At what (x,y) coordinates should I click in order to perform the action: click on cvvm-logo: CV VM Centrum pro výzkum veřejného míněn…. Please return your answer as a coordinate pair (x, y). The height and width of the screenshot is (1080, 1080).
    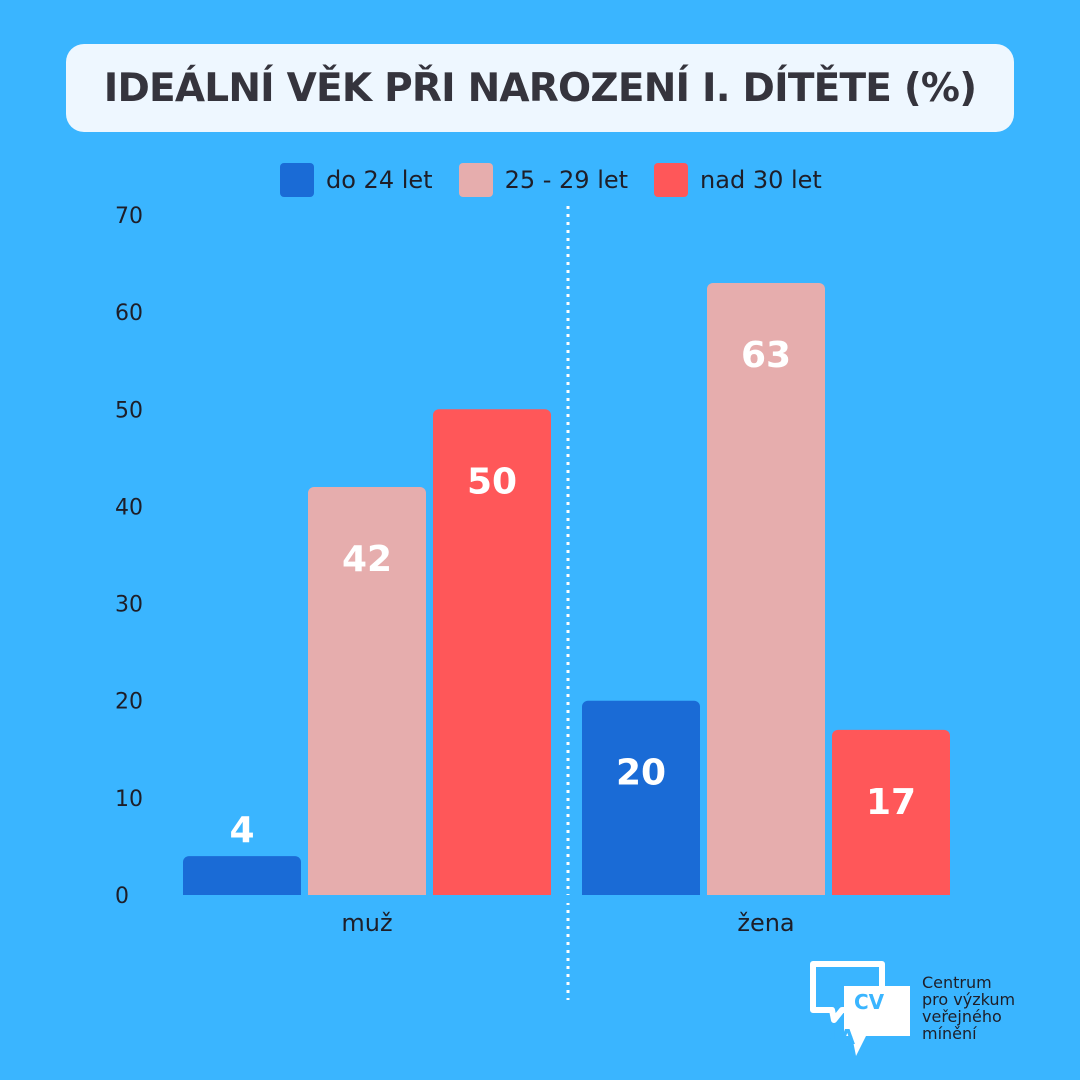
    Looking at the image, I should click on (920, 1012).